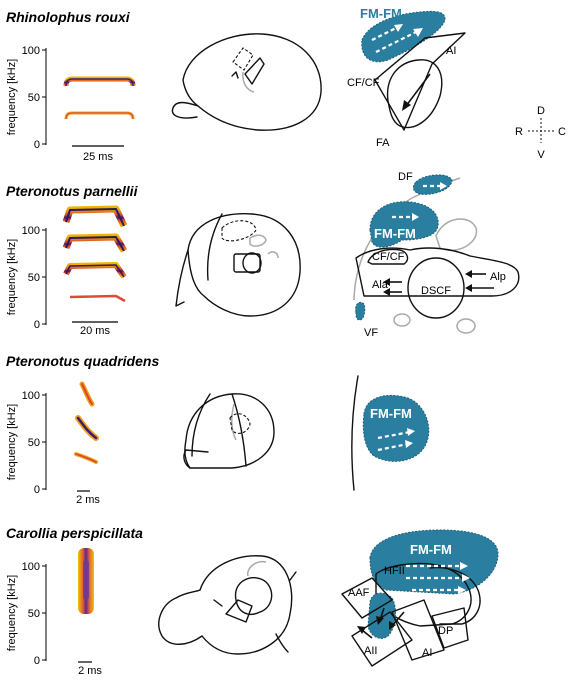 The image size is (576, 686). I want to click on tonotopic-arrow, so click(418, 90).